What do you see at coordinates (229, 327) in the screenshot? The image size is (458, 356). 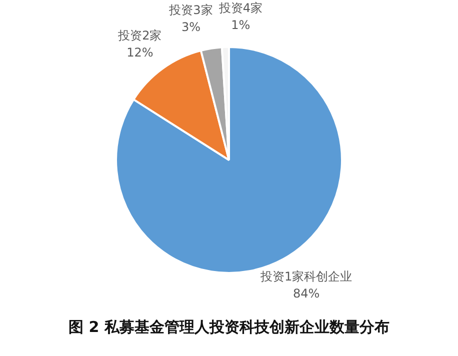 I see `text: 图 2 私募基金管理人投资科技创新企业数量分布` at bounding box center [229, 327].